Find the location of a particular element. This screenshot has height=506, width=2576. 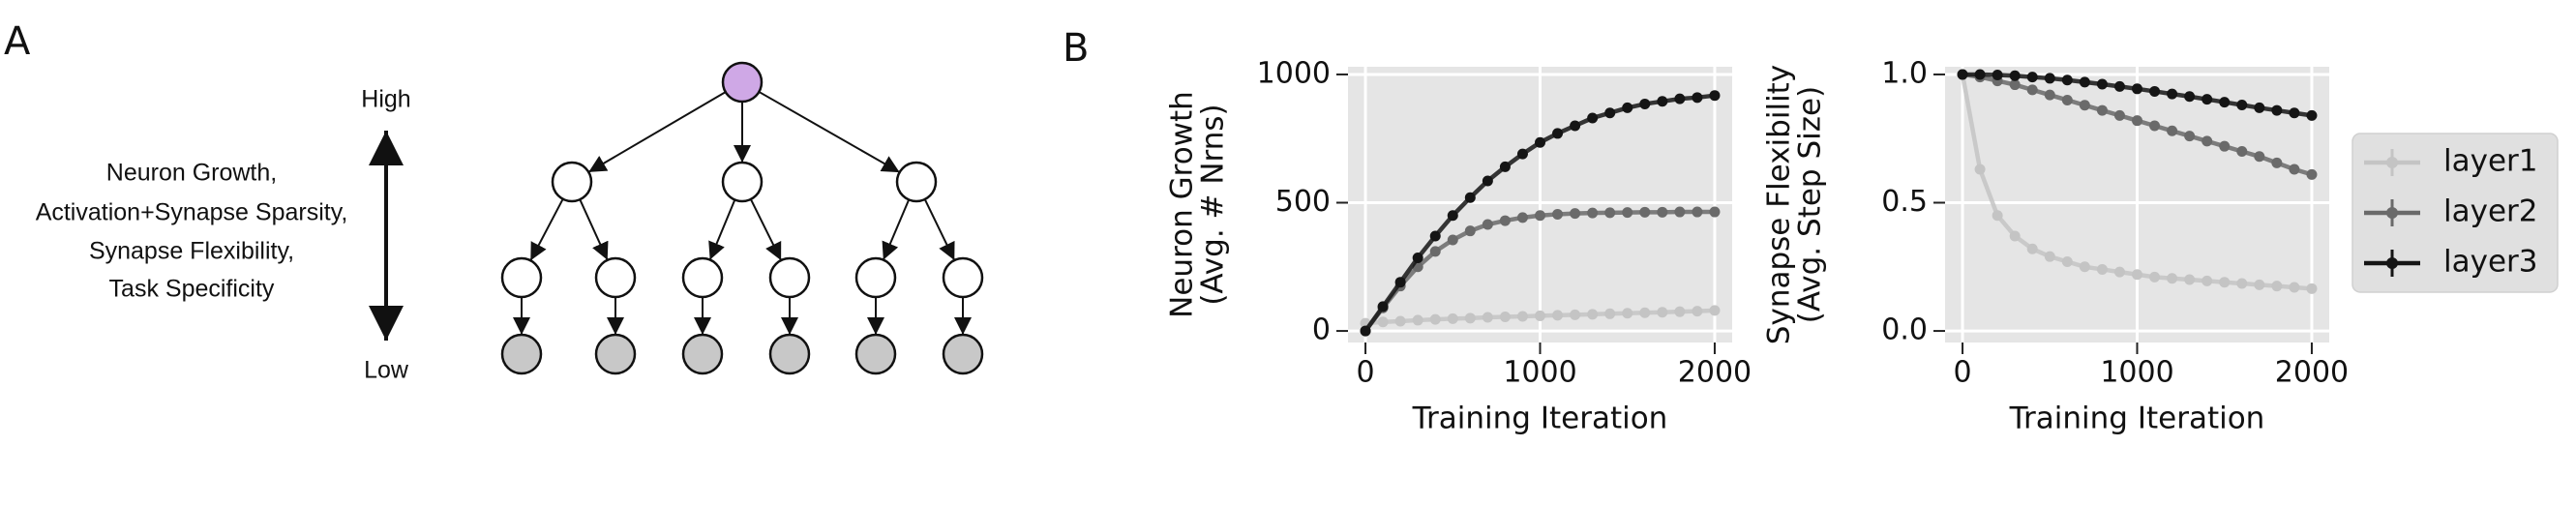

legend-swatch is located at coordinates (2392, 162).